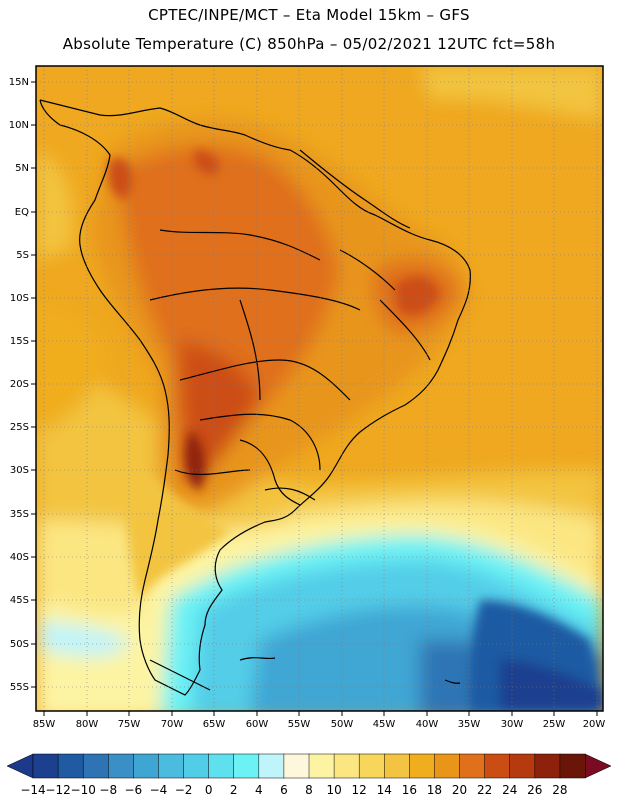 This screenshot has height=800, width=618. I want to click on lat-label: 40S, so click(19, 557).